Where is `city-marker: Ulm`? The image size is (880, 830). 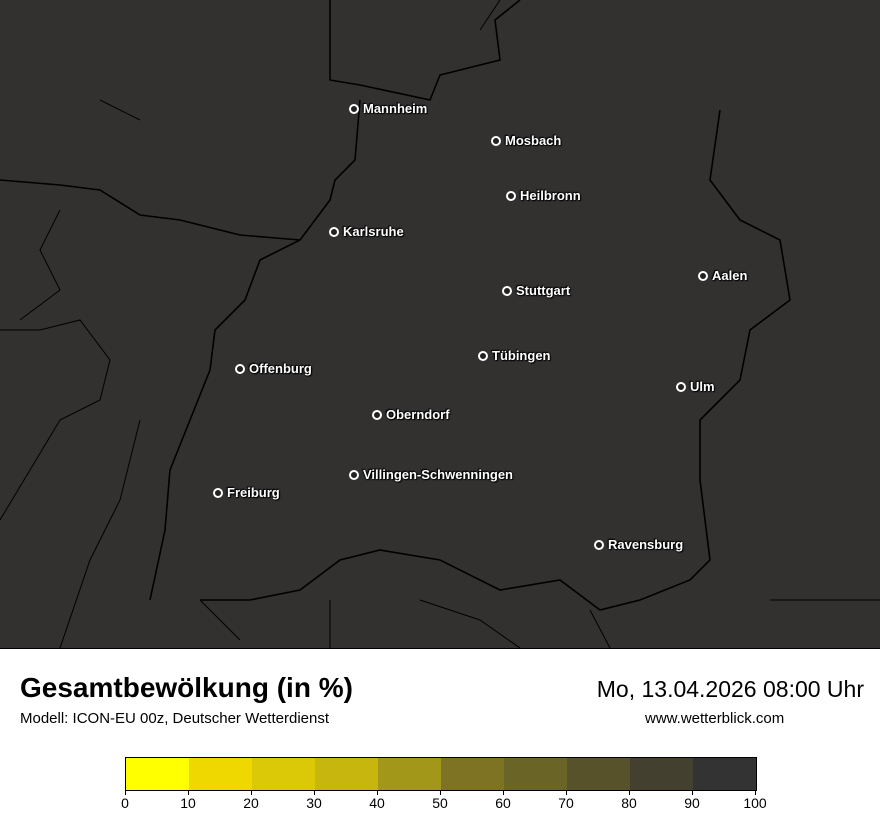
city-marker: Ulm is located at coordinates (695, 386).